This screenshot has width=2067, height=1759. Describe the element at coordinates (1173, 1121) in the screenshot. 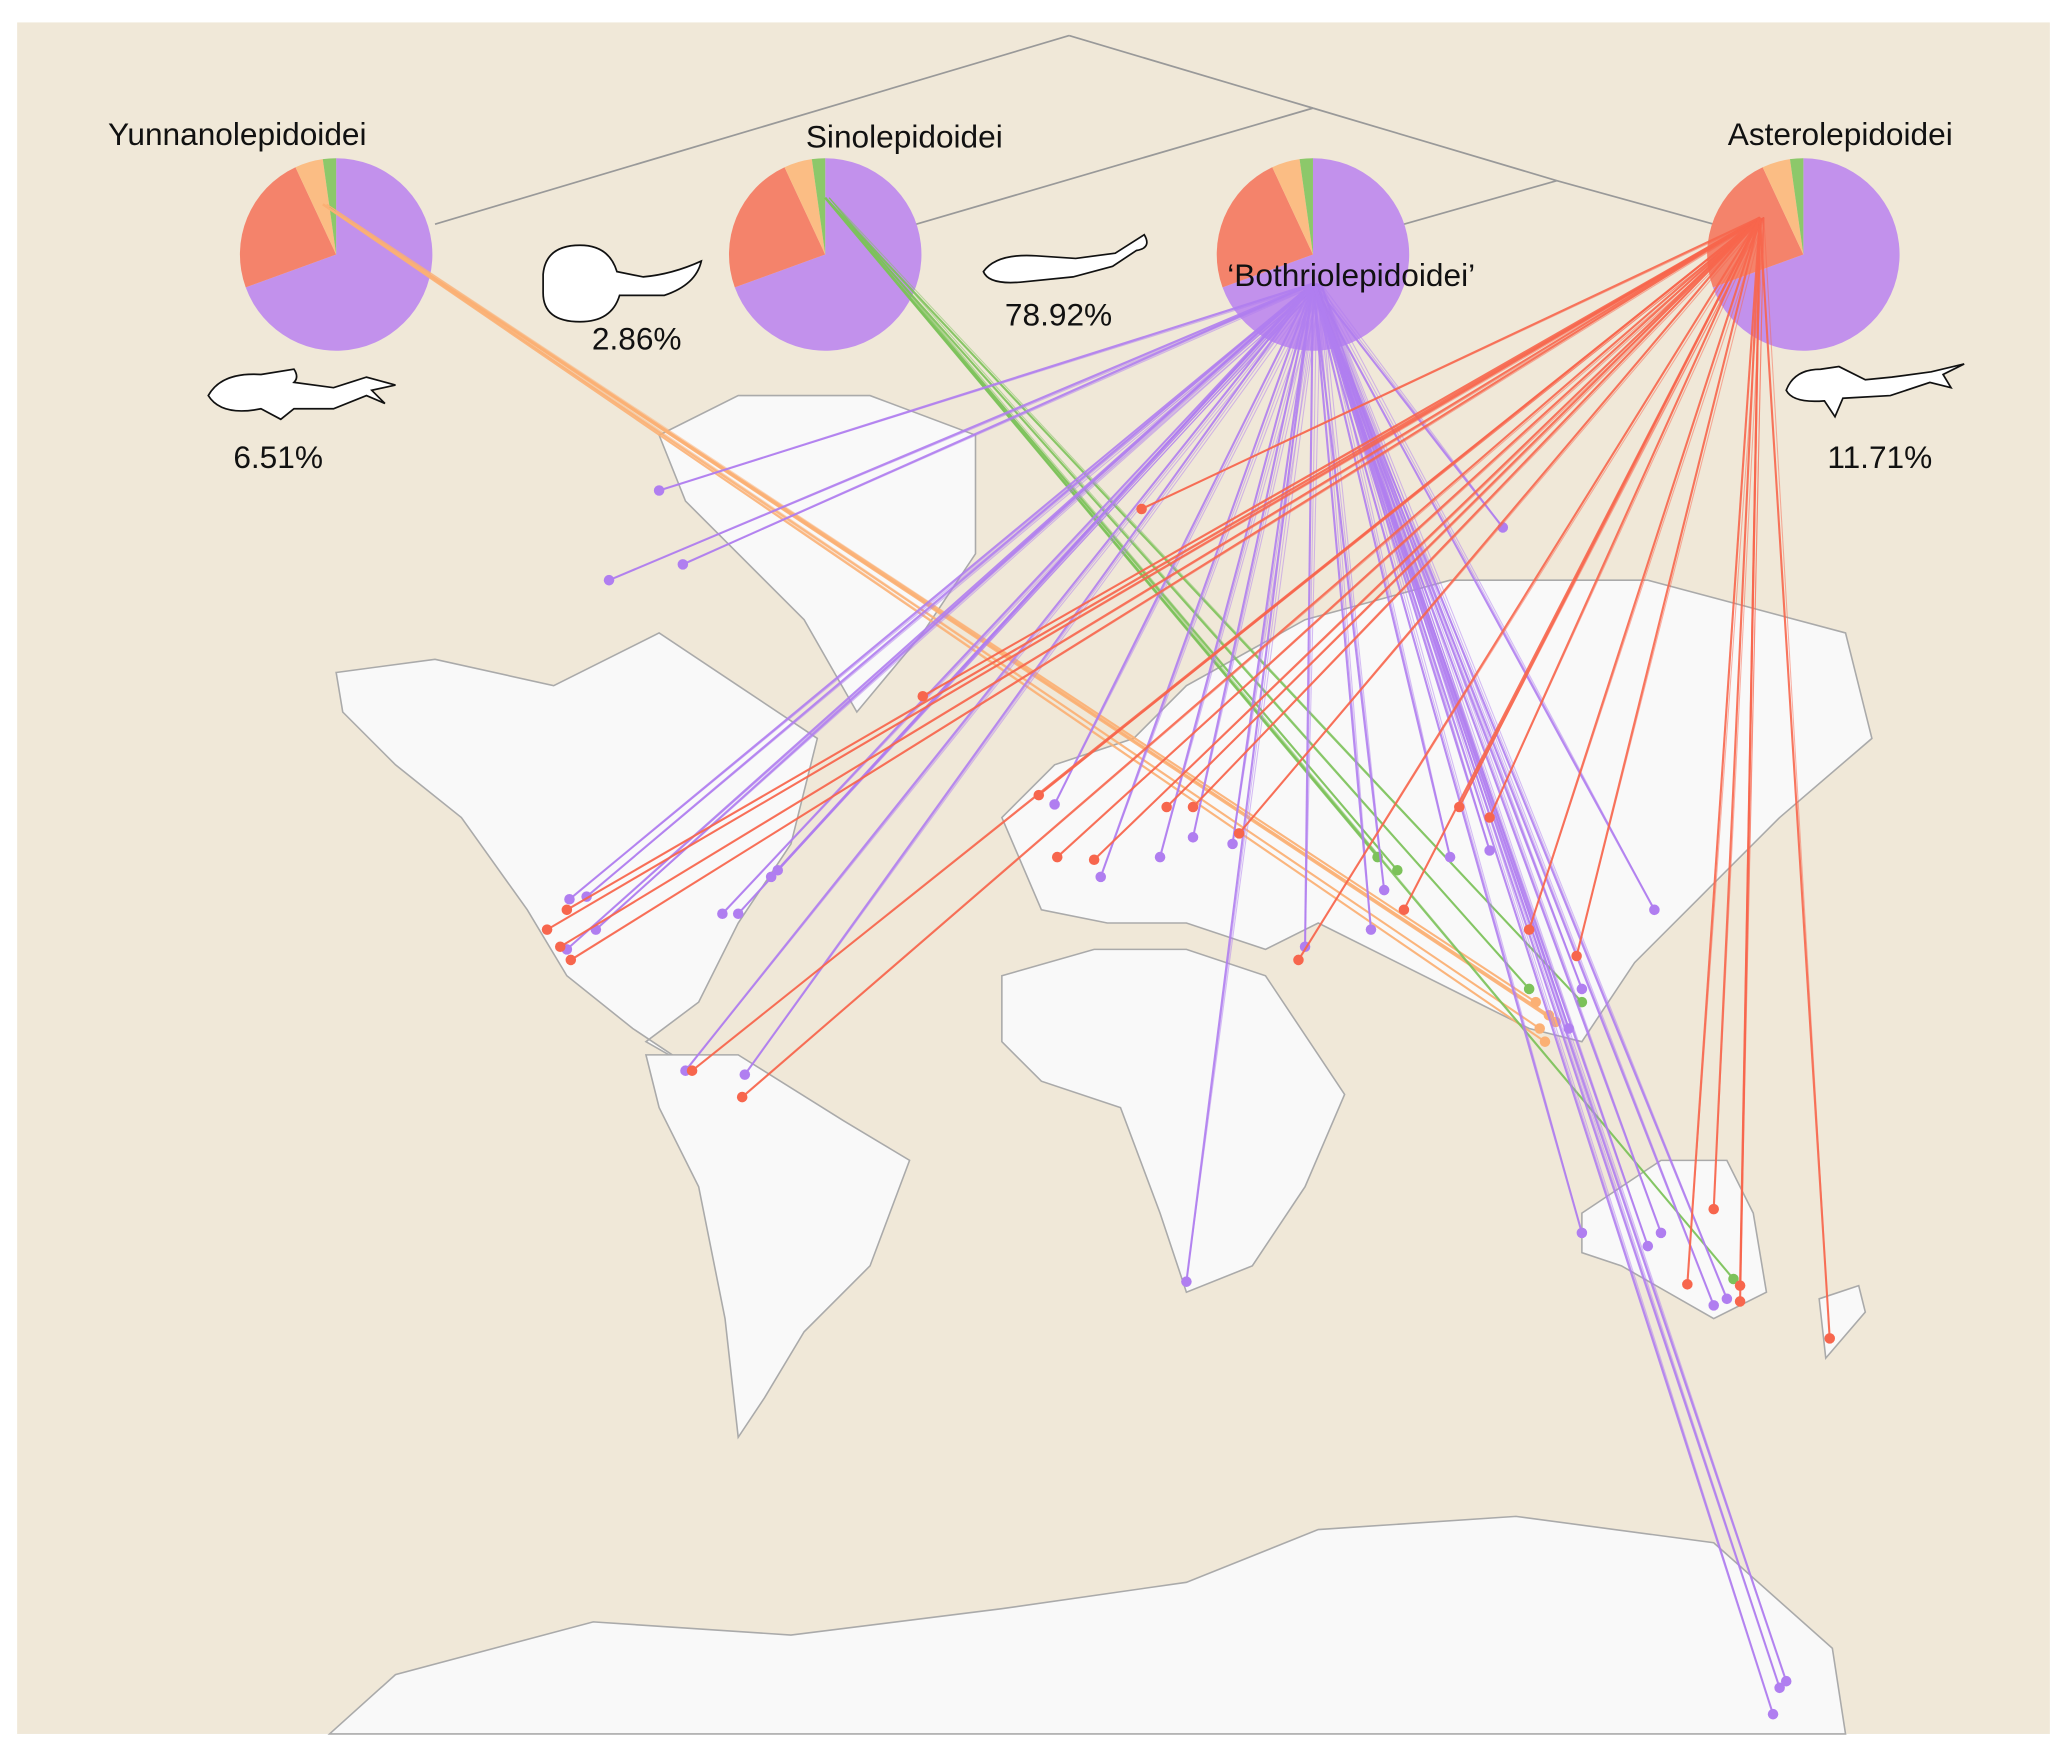

I see `landmass-africa` at that location.